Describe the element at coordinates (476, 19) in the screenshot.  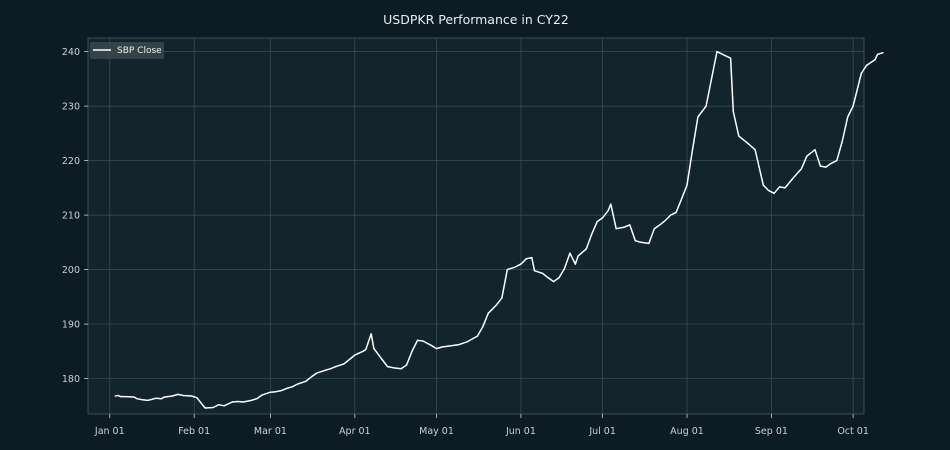
I see `chart-title: USDPKR Performance in CY22` at that location.